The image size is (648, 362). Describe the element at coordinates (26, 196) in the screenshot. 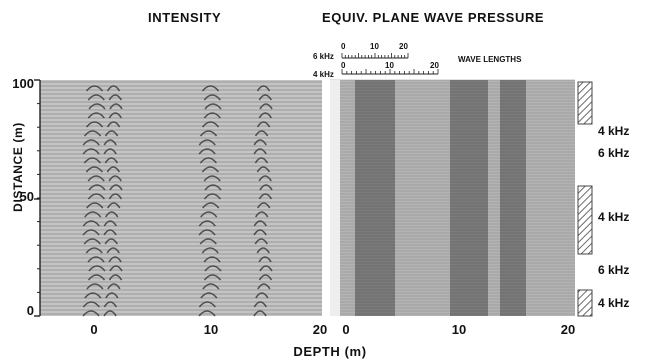

I see `y-tick-50: 50` at that location.